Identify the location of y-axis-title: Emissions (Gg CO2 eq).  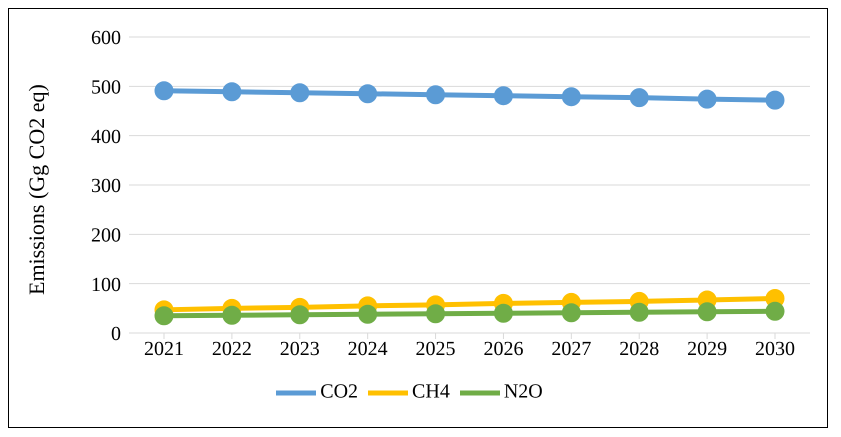
(36, 189).